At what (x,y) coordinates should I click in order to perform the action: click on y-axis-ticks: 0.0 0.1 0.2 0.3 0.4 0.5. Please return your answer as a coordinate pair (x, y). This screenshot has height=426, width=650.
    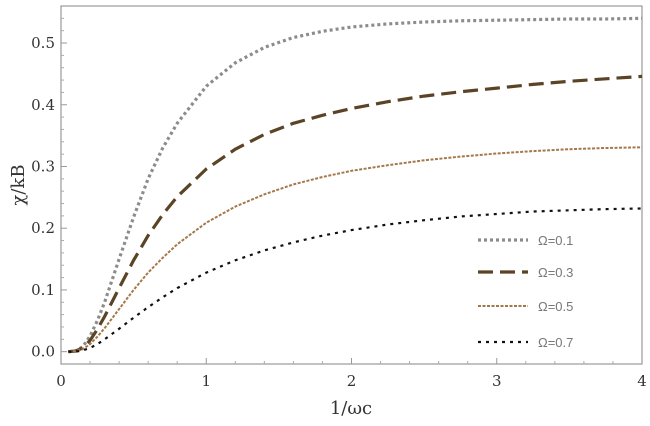
    Looking at the image, I should click on (49, 189).